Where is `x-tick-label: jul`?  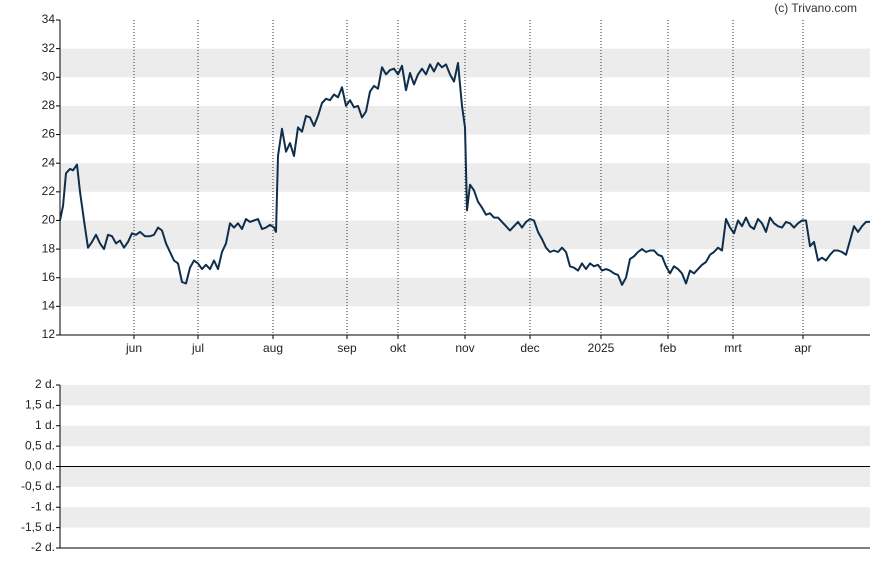 x-tick-label: jul is located at coordinates (197, 348).